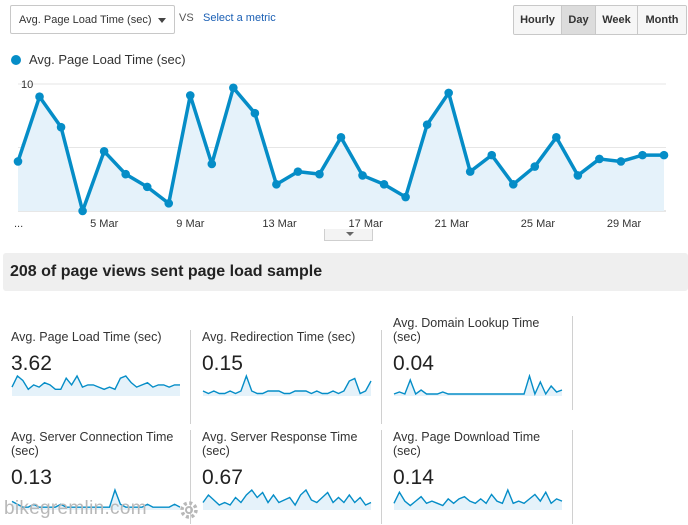  What do you see at coordinates (345, 272) in the screenshot?
I see `summary-bar: 208 of page views sent page load sample` at bounding box center [345, 272].